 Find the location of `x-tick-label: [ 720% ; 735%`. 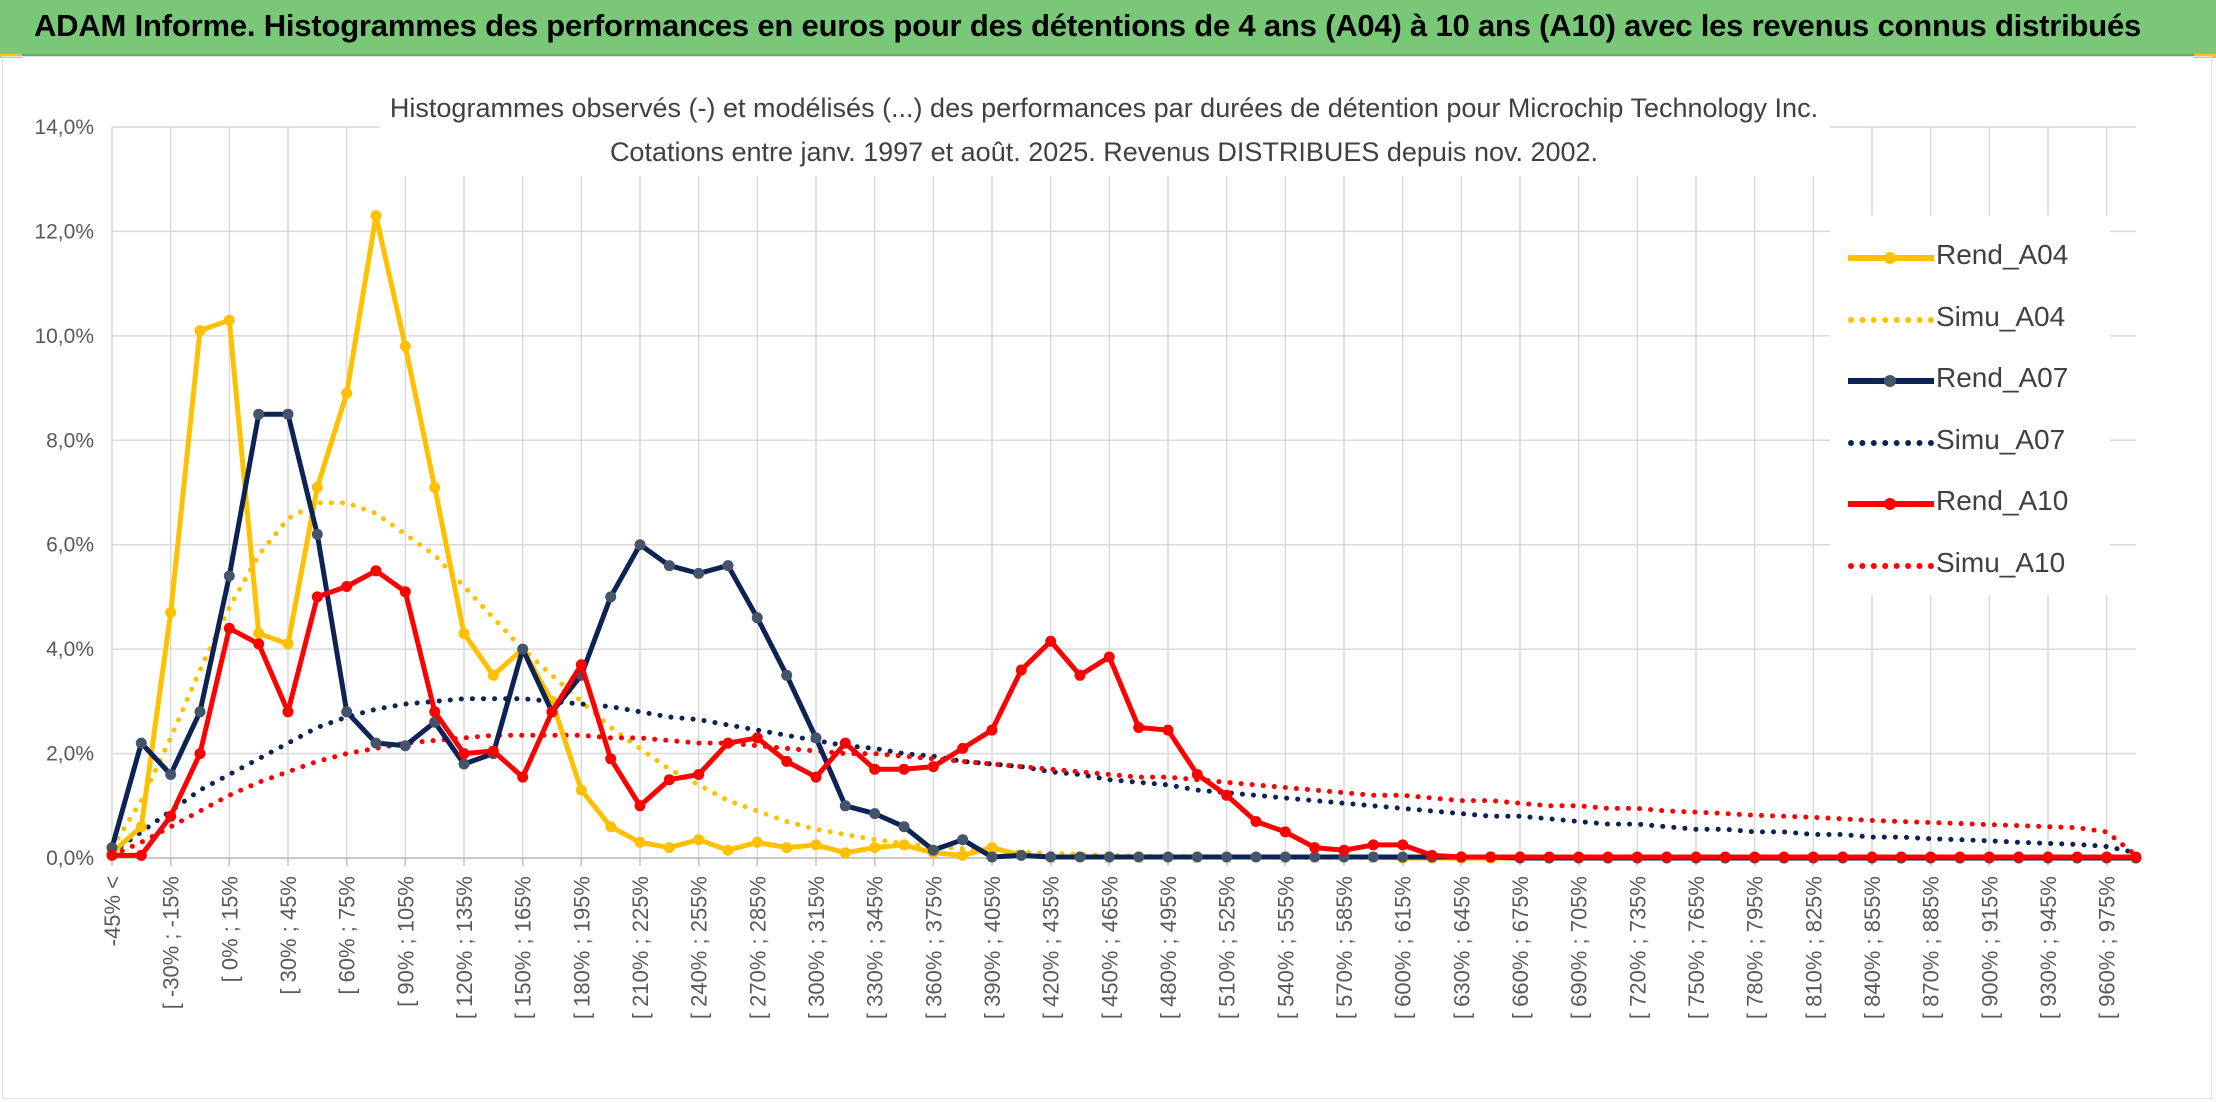

x-tick-label: [ 720% ; 735% is located at coordinates (1637, 947).